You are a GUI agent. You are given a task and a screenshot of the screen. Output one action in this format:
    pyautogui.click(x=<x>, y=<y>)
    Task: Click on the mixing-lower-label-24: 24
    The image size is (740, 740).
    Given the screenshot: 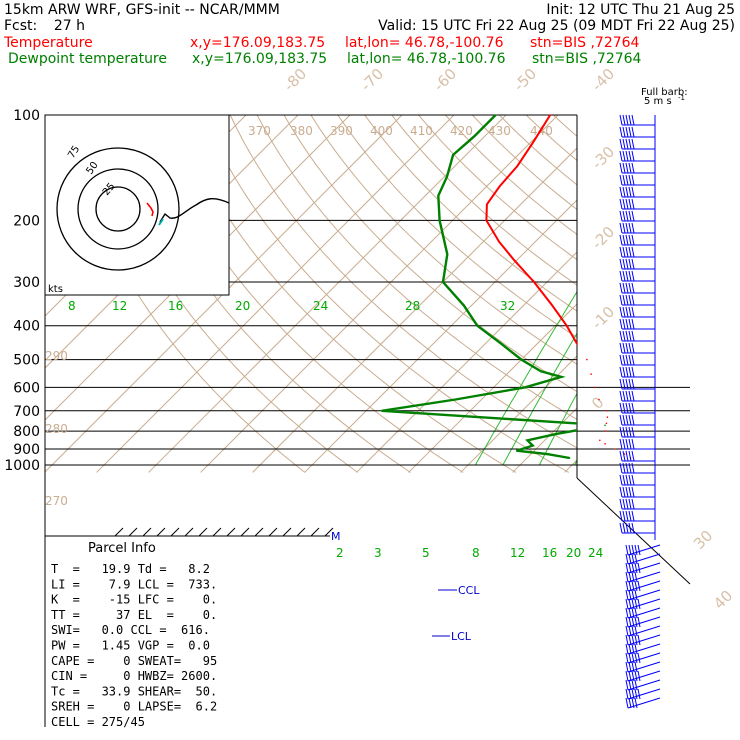 What is the action you would take?
    pyautogui.click(x=595, y=553)
    